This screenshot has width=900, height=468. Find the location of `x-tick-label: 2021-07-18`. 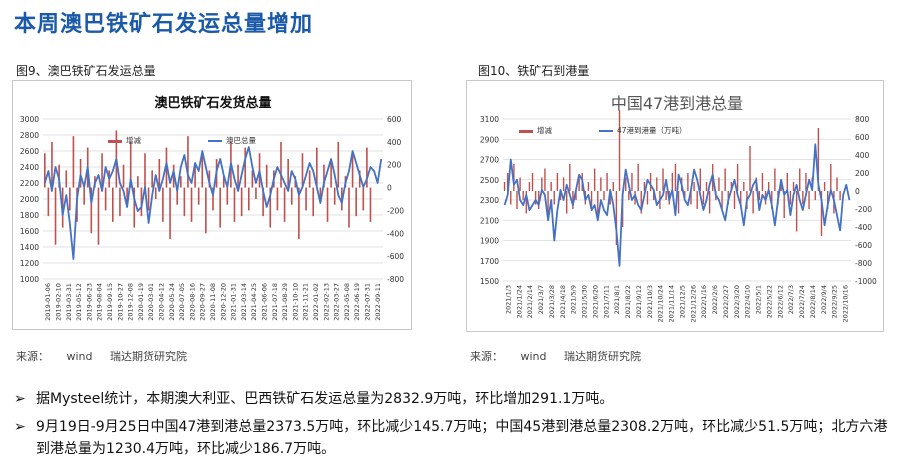

x-tick-label: 2021-07-18 is located at coordinates (275, 302).